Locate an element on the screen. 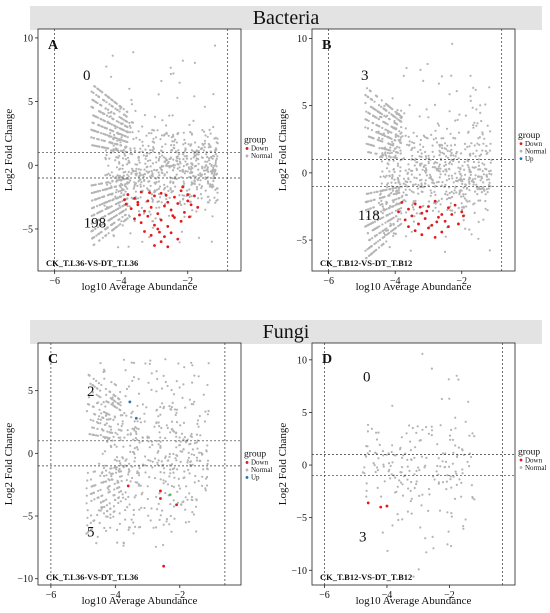 The image size is (550, 613). legend-swatch-normal is located at coordinates (521, 151).